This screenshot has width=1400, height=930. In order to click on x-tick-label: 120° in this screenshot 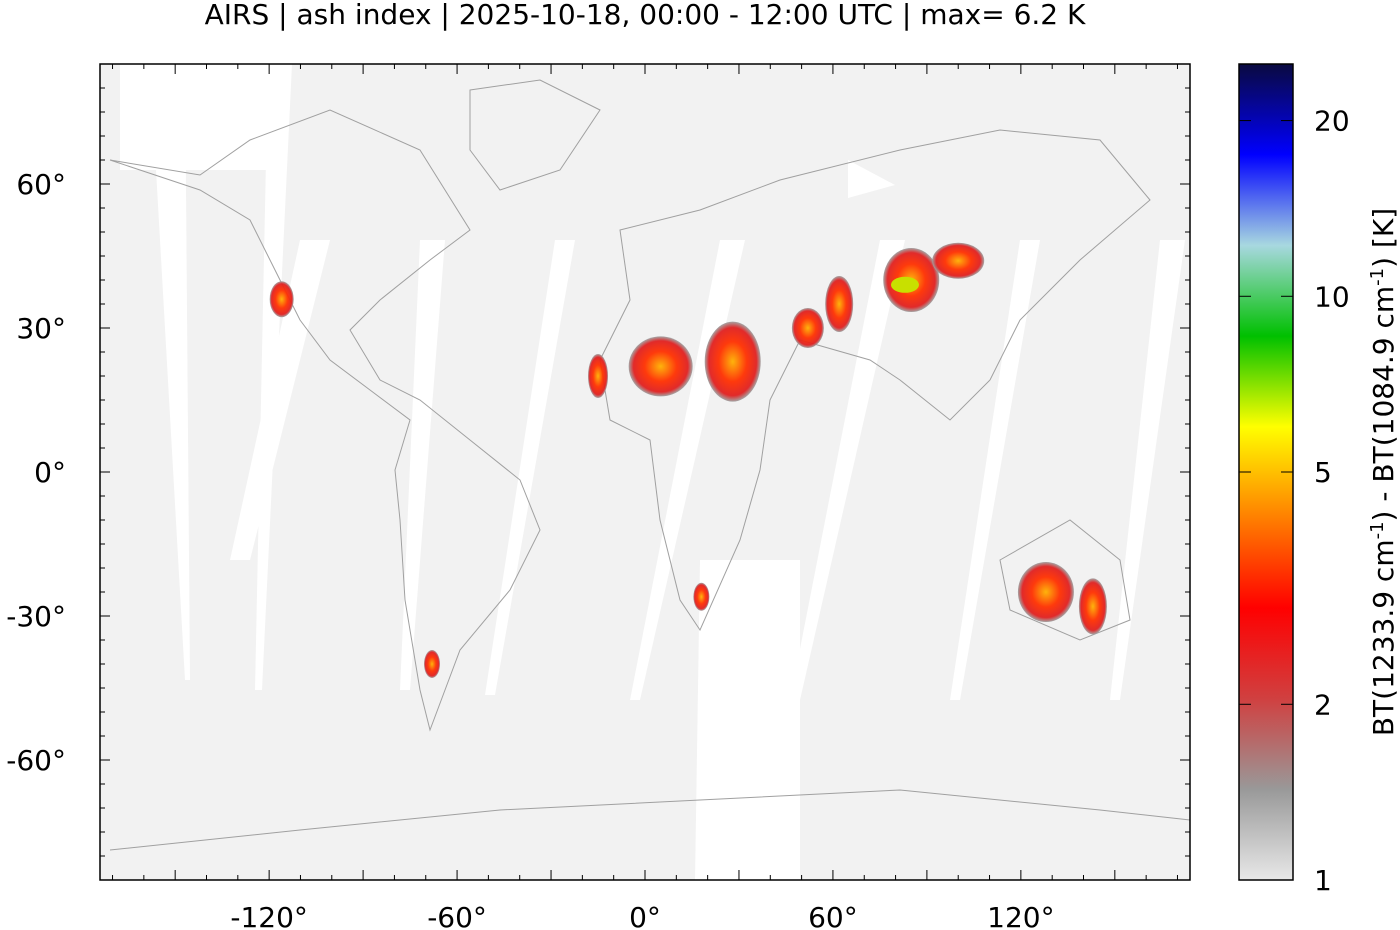, I will do `click(1020, 915)`.